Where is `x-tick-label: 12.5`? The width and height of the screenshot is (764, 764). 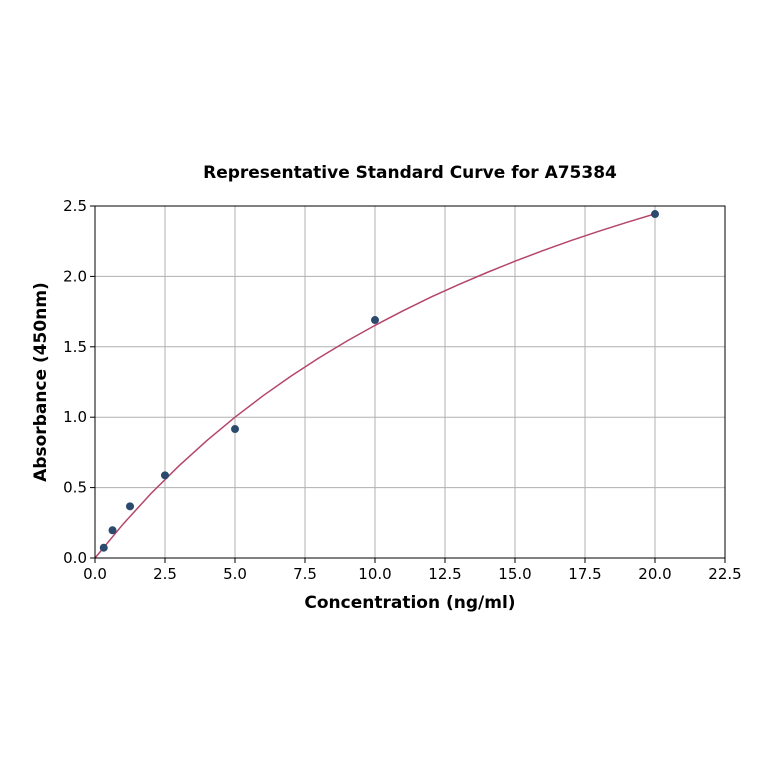 x-tick-label: 12.5 is located at coordinates (444, 574).